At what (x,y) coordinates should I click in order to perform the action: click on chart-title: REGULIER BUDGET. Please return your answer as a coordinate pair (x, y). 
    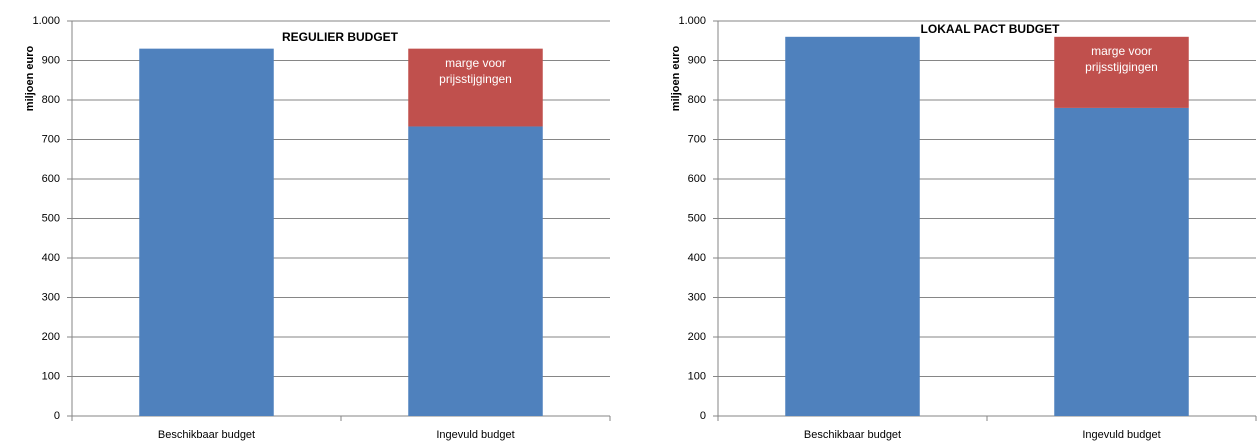
    Looking at the image, I should click on (340, 37).